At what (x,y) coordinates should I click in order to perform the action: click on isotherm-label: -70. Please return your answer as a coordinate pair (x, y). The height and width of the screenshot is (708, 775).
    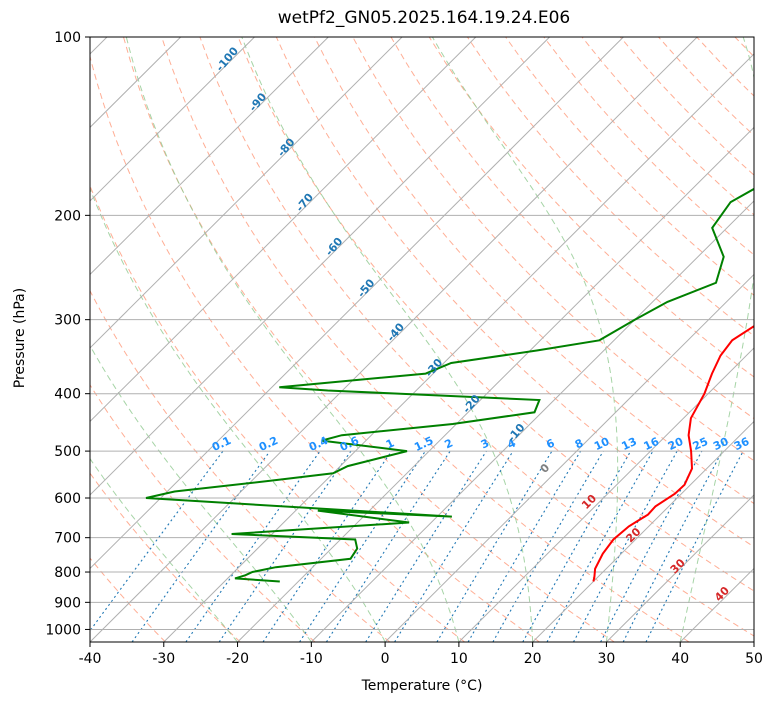
    Looking at the image, I should click on (304, 203).